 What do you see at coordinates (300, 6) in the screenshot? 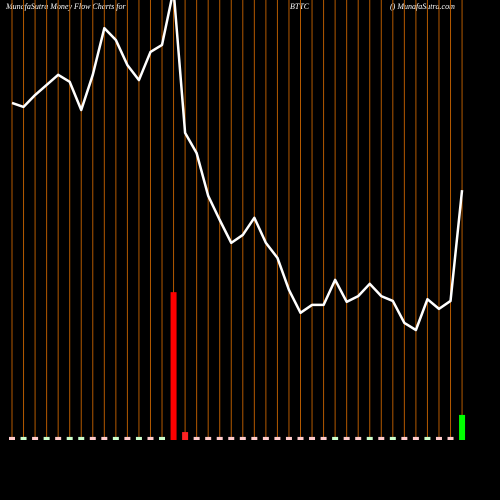
I see `chart-subtitle: BTTC` at bounding box center [300, 6].